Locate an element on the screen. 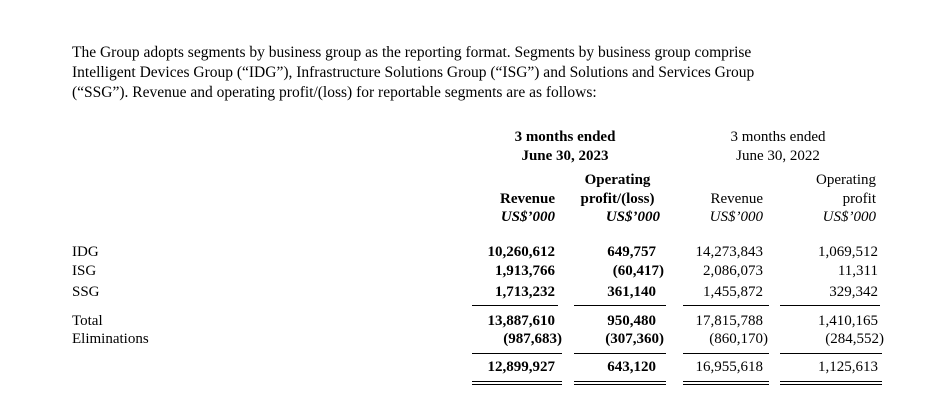  col-revenue-2022-header: Revenue is located at coordinates (736, 199).